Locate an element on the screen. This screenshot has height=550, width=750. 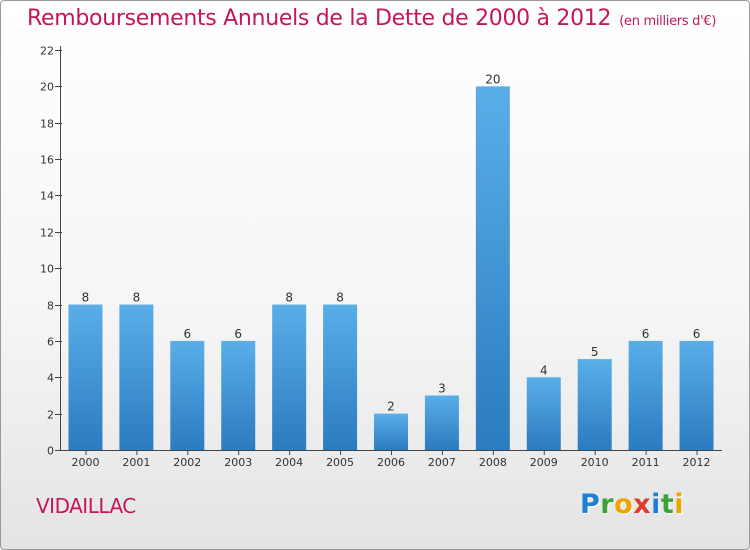
y-tick-label: 6 is located at coordinates (50, 342).